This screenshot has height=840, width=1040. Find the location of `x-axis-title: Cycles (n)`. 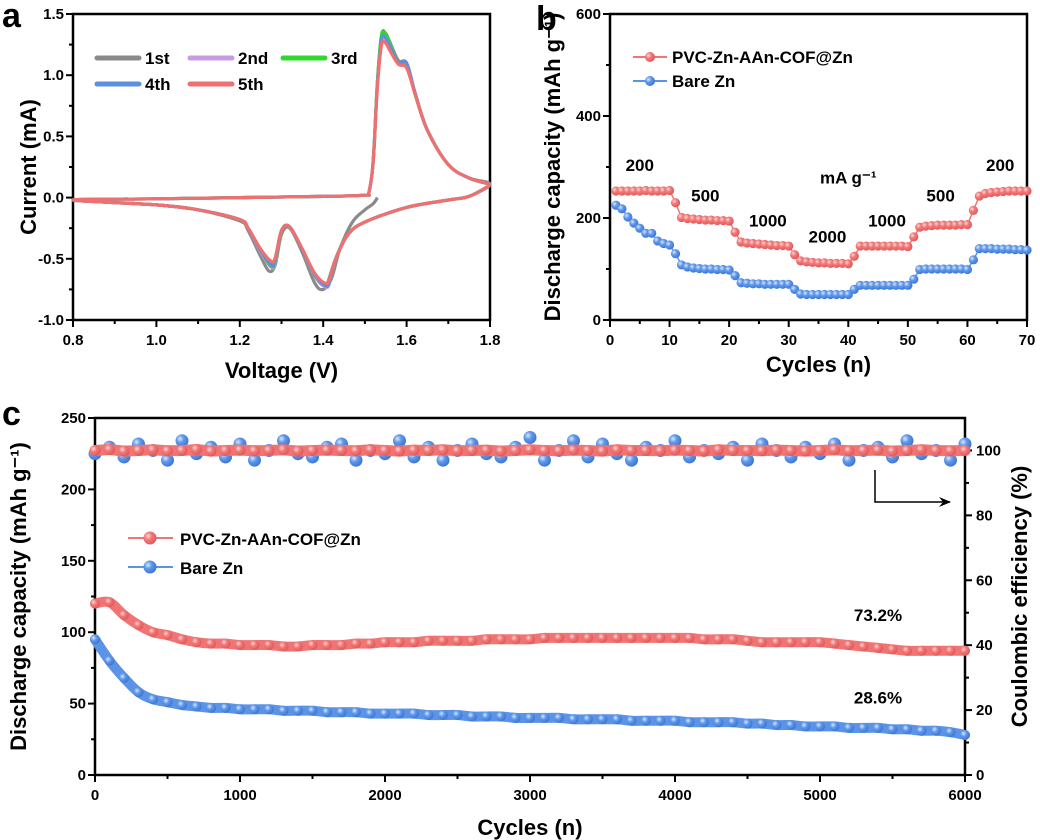

x-axis-title: Cycles (n) is located at coordinates (529, 827).